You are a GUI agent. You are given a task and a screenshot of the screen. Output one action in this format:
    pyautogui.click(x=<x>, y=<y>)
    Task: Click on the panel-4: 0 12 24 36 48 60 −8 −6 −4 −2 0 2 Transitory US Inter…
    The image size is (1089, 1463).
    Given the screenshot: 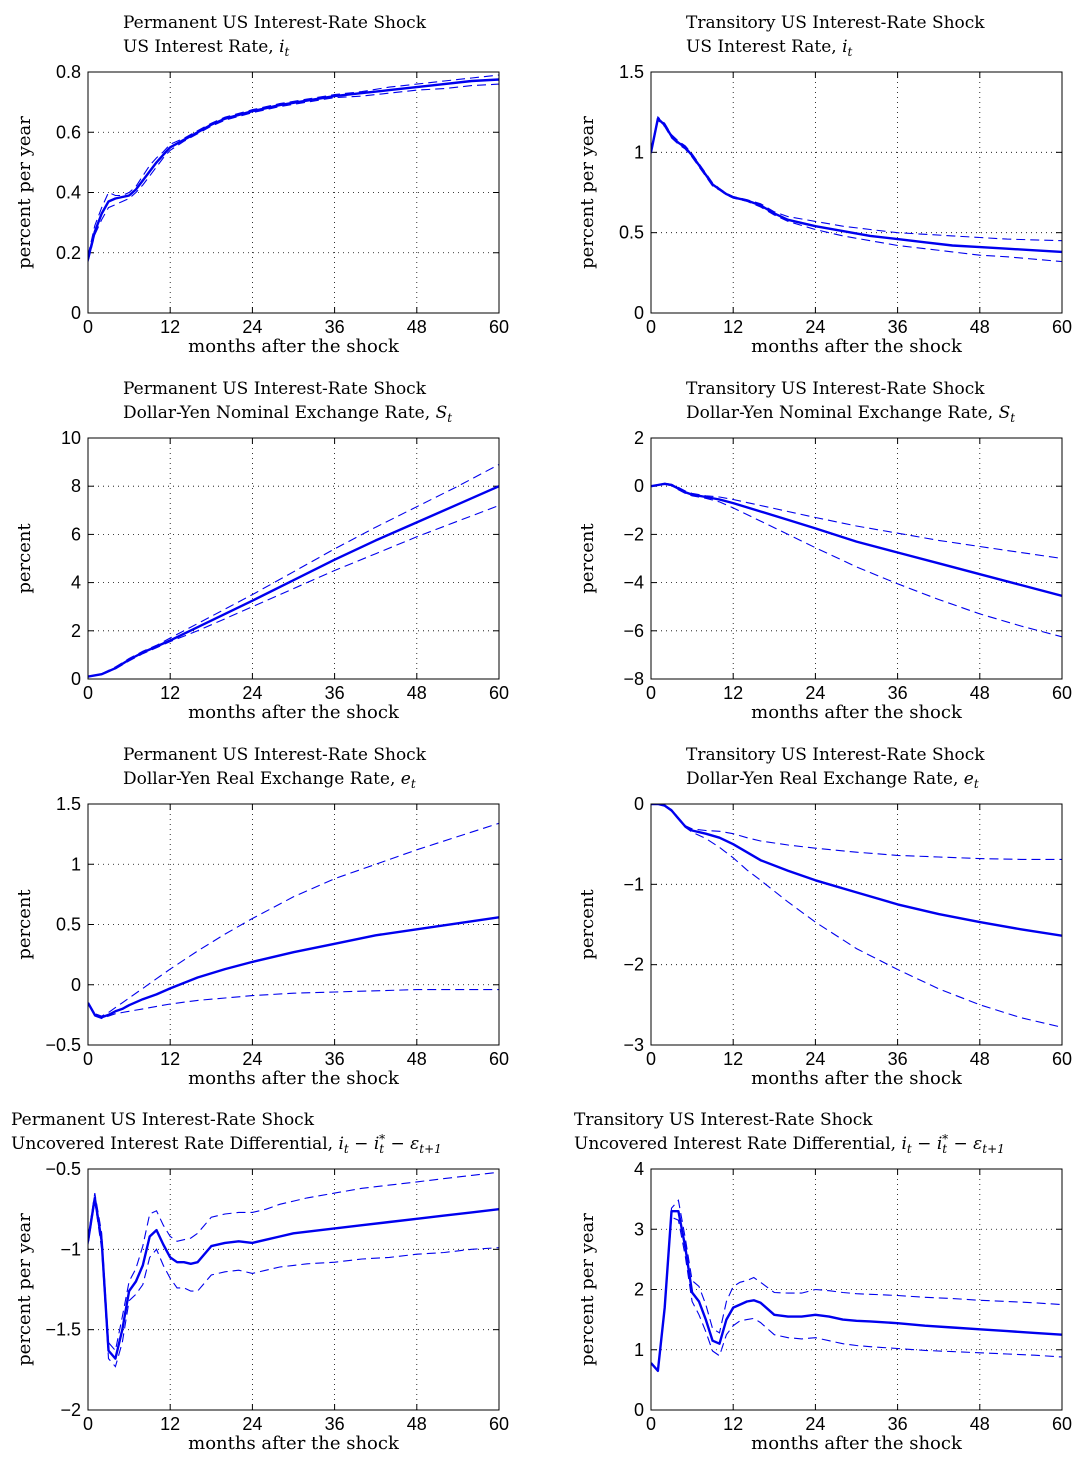 What is the action you would take?
    pyautogui.click(x=824, y=551)
    